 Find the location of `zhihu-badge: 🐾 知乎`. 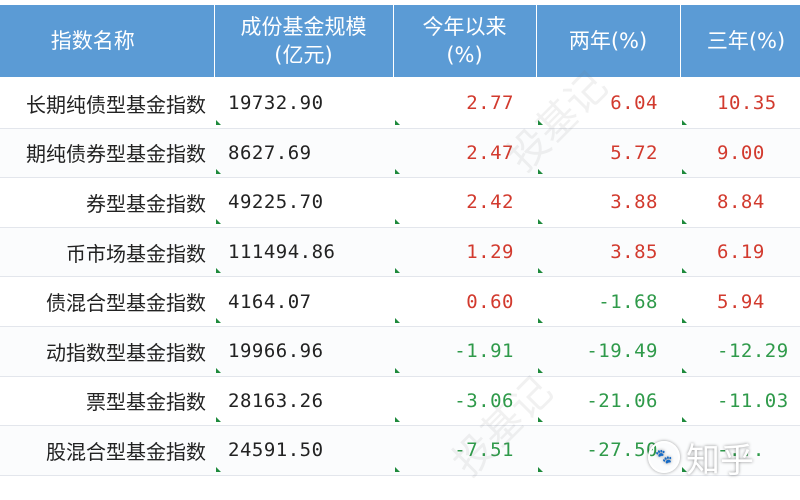

zhihu-badge: 🐾 知乎 is located at coordinates (701, 457).